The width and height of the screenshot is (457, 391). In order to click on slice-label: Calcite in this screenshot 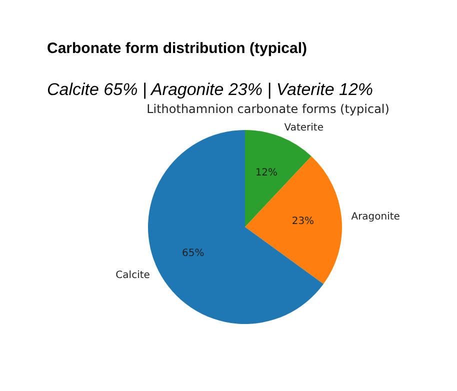, I will do `click(133, 276)`.